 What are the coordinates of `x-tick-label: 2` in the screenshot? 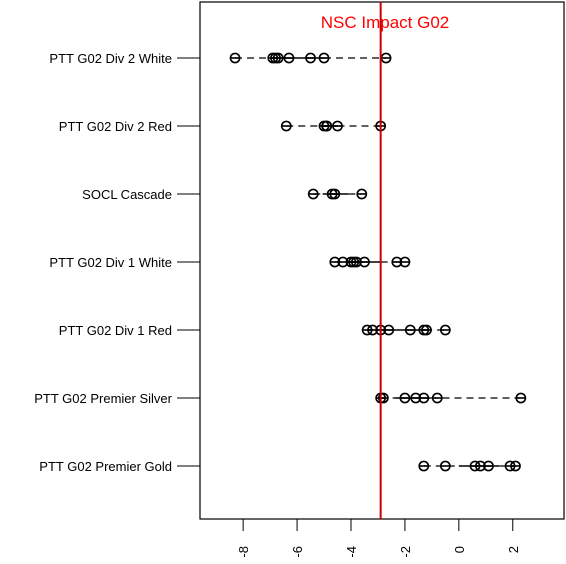 It's located at (513, 549).